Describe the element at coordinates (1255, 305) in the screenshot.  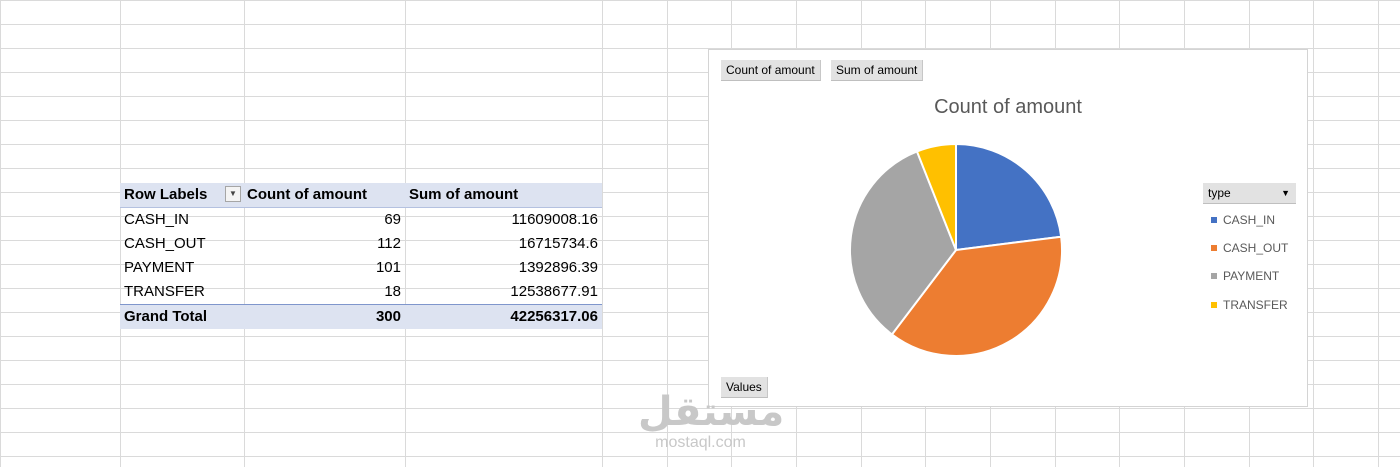
I see `legend-label: TRANSFER` at that location.